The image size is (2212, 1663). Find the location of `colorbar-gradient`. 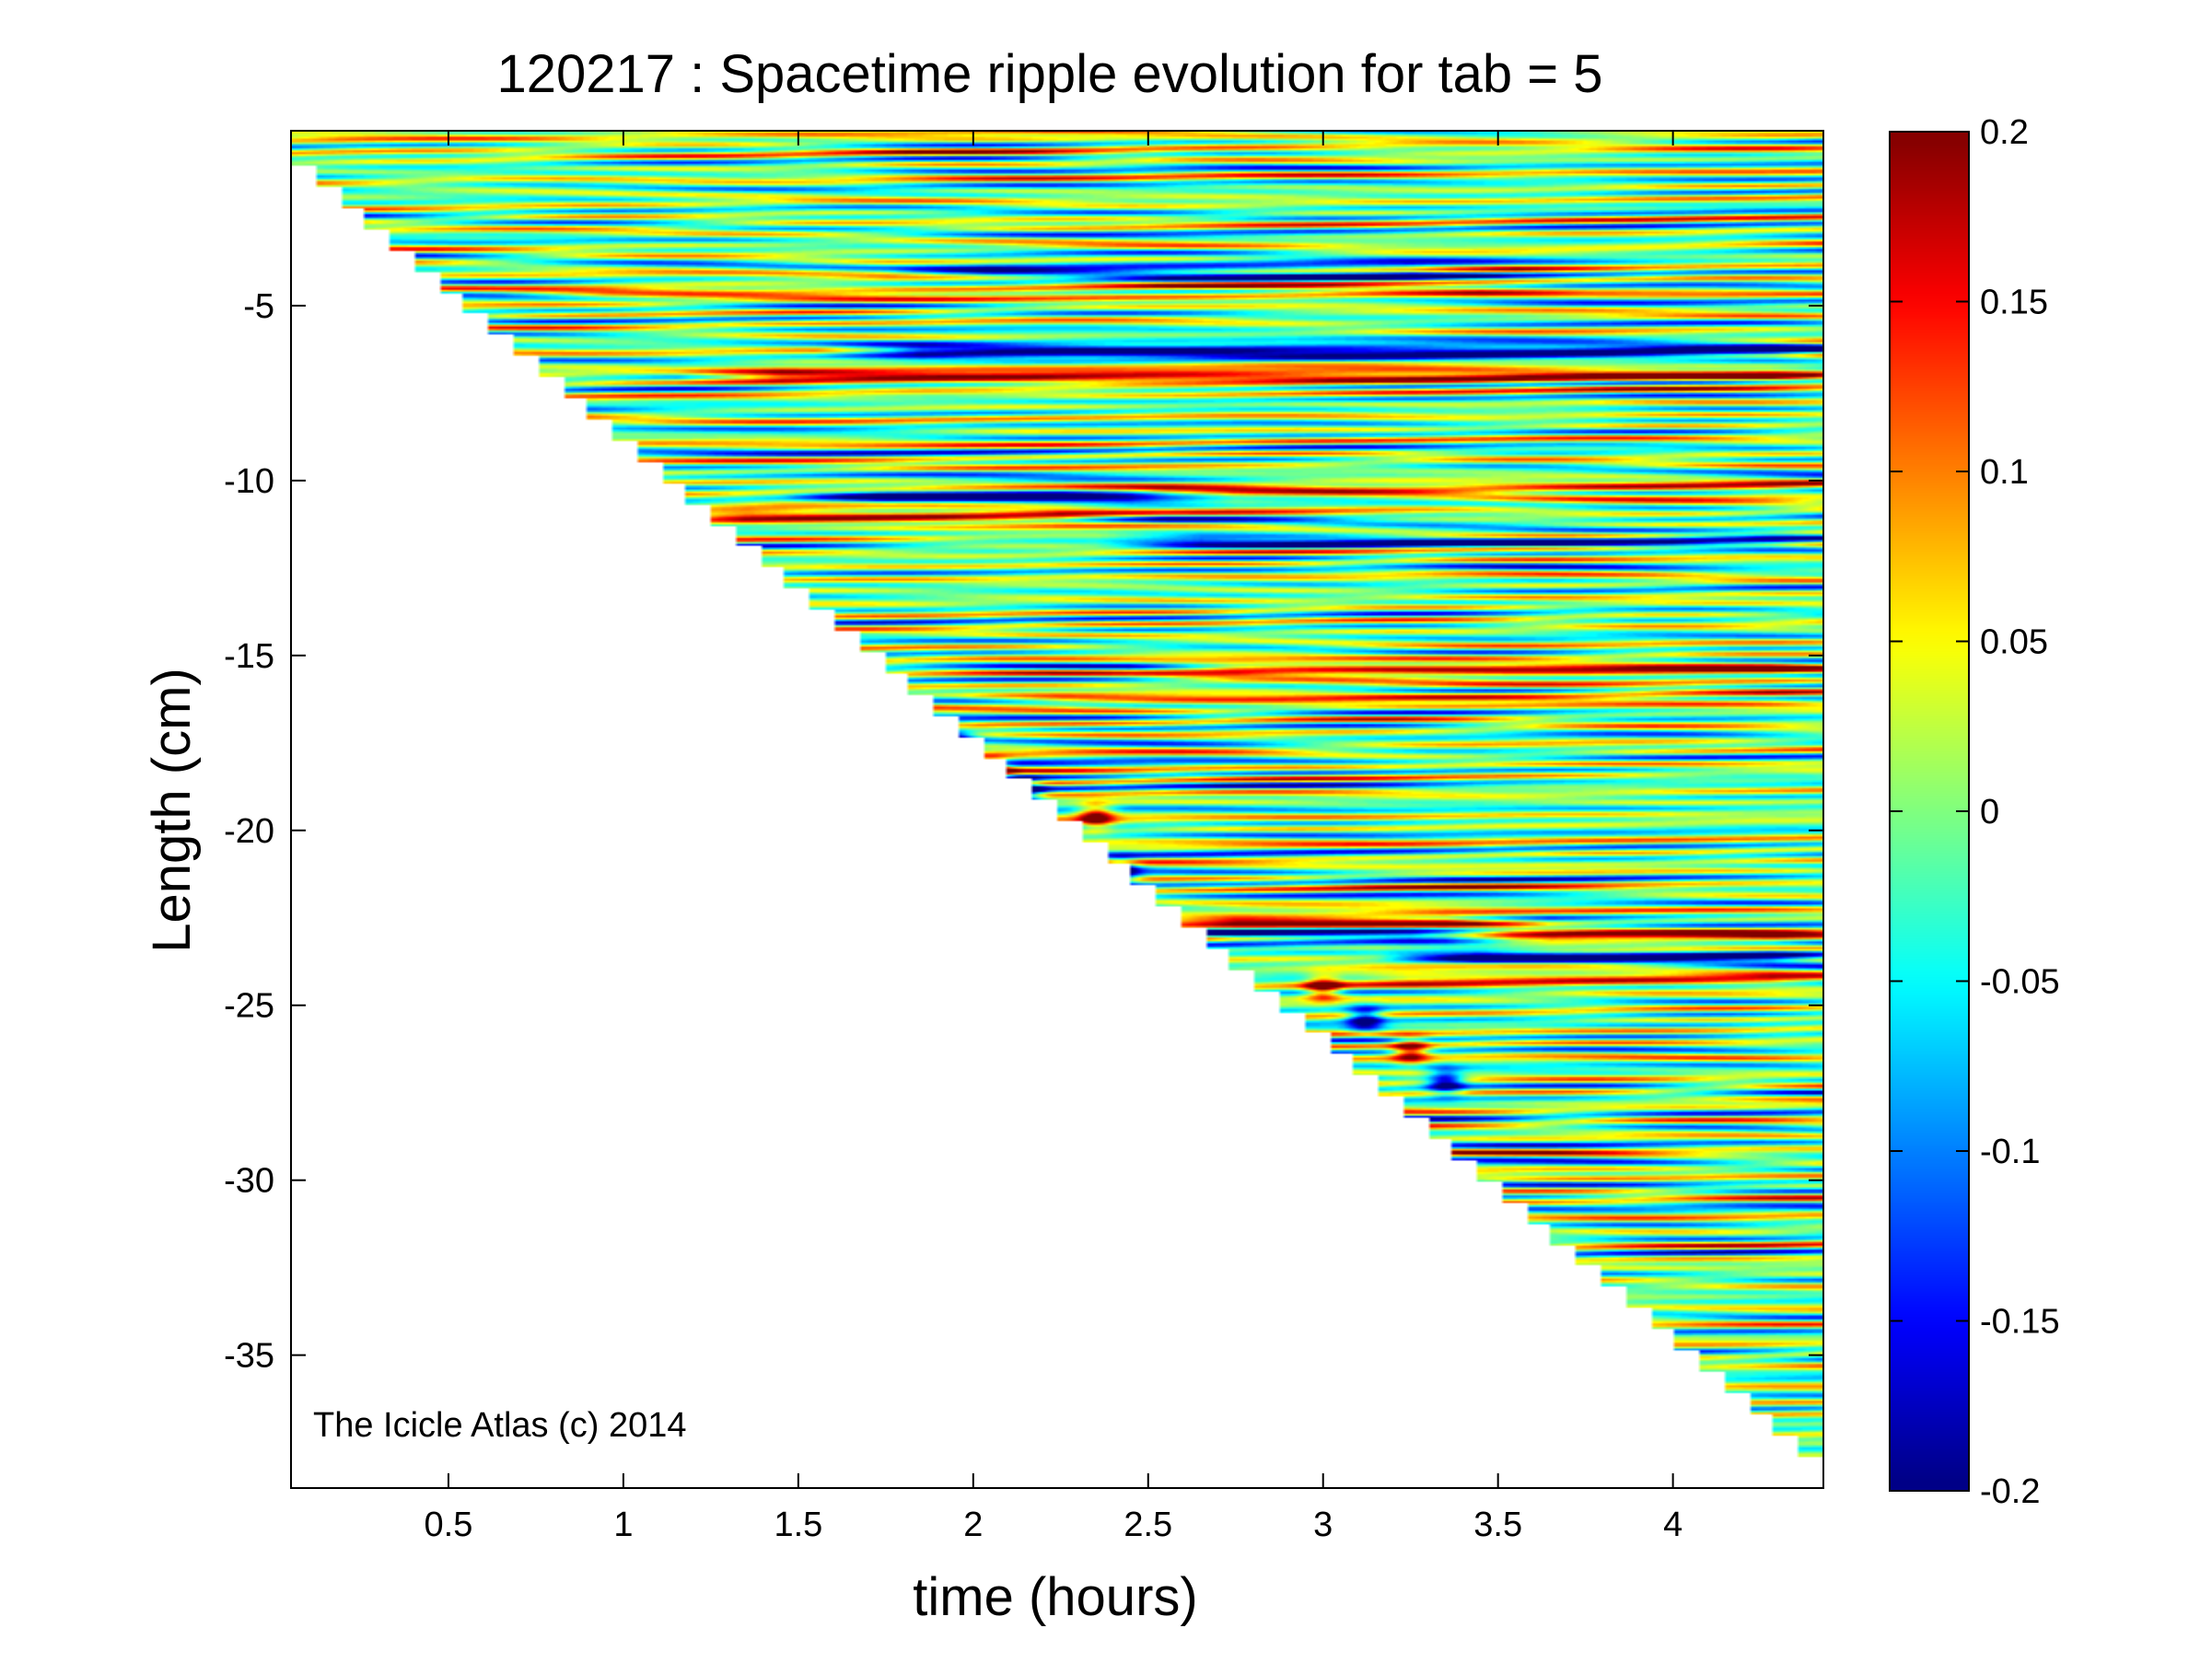

colorbar-gradient is located at coordinates (1929, 812).